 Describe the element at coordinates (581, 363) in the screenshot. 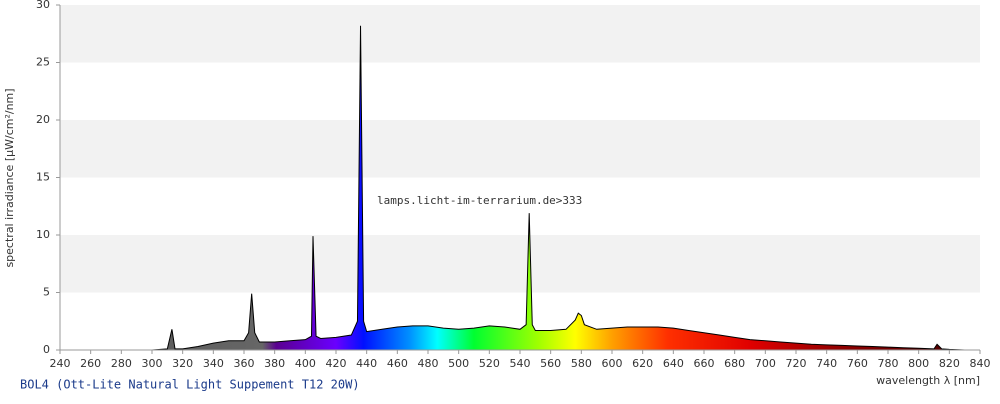

I see `x-tick-label: 580` at that location.